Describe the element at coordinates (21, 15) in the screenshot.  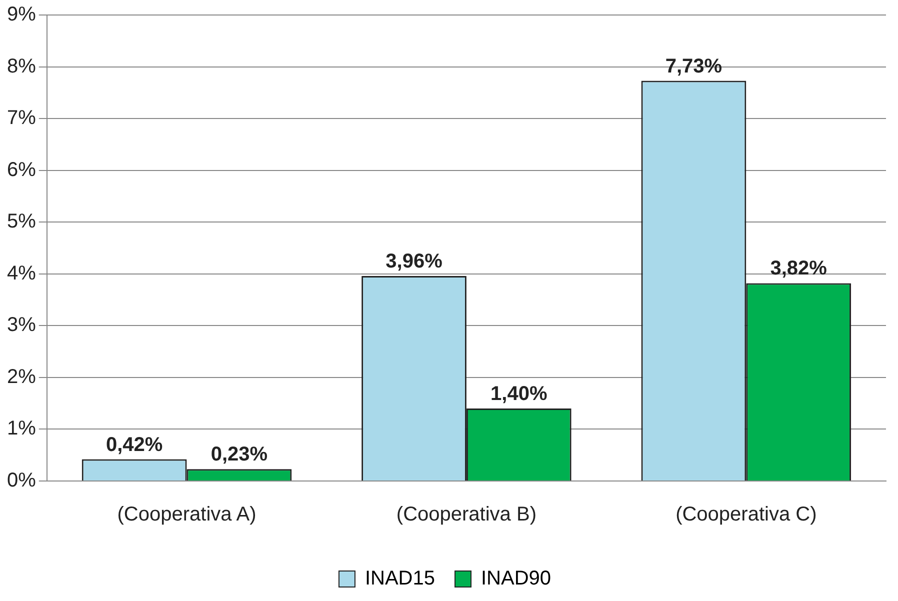
I see `y-tick-label: 9%` at that location.